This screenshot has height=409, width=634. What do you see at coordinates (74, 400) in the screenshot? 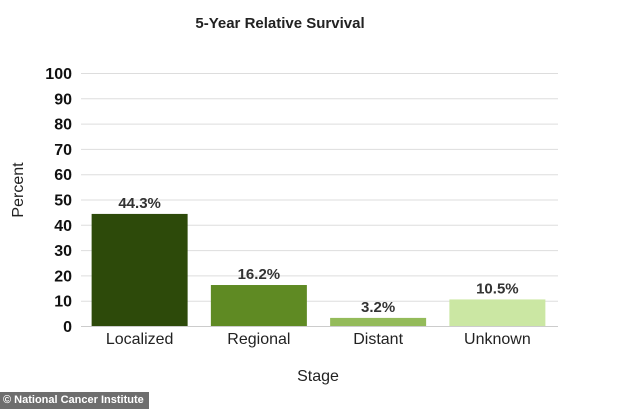
I see `credit-badge: © National Cancer Institute` at bounding box center [74, 400].